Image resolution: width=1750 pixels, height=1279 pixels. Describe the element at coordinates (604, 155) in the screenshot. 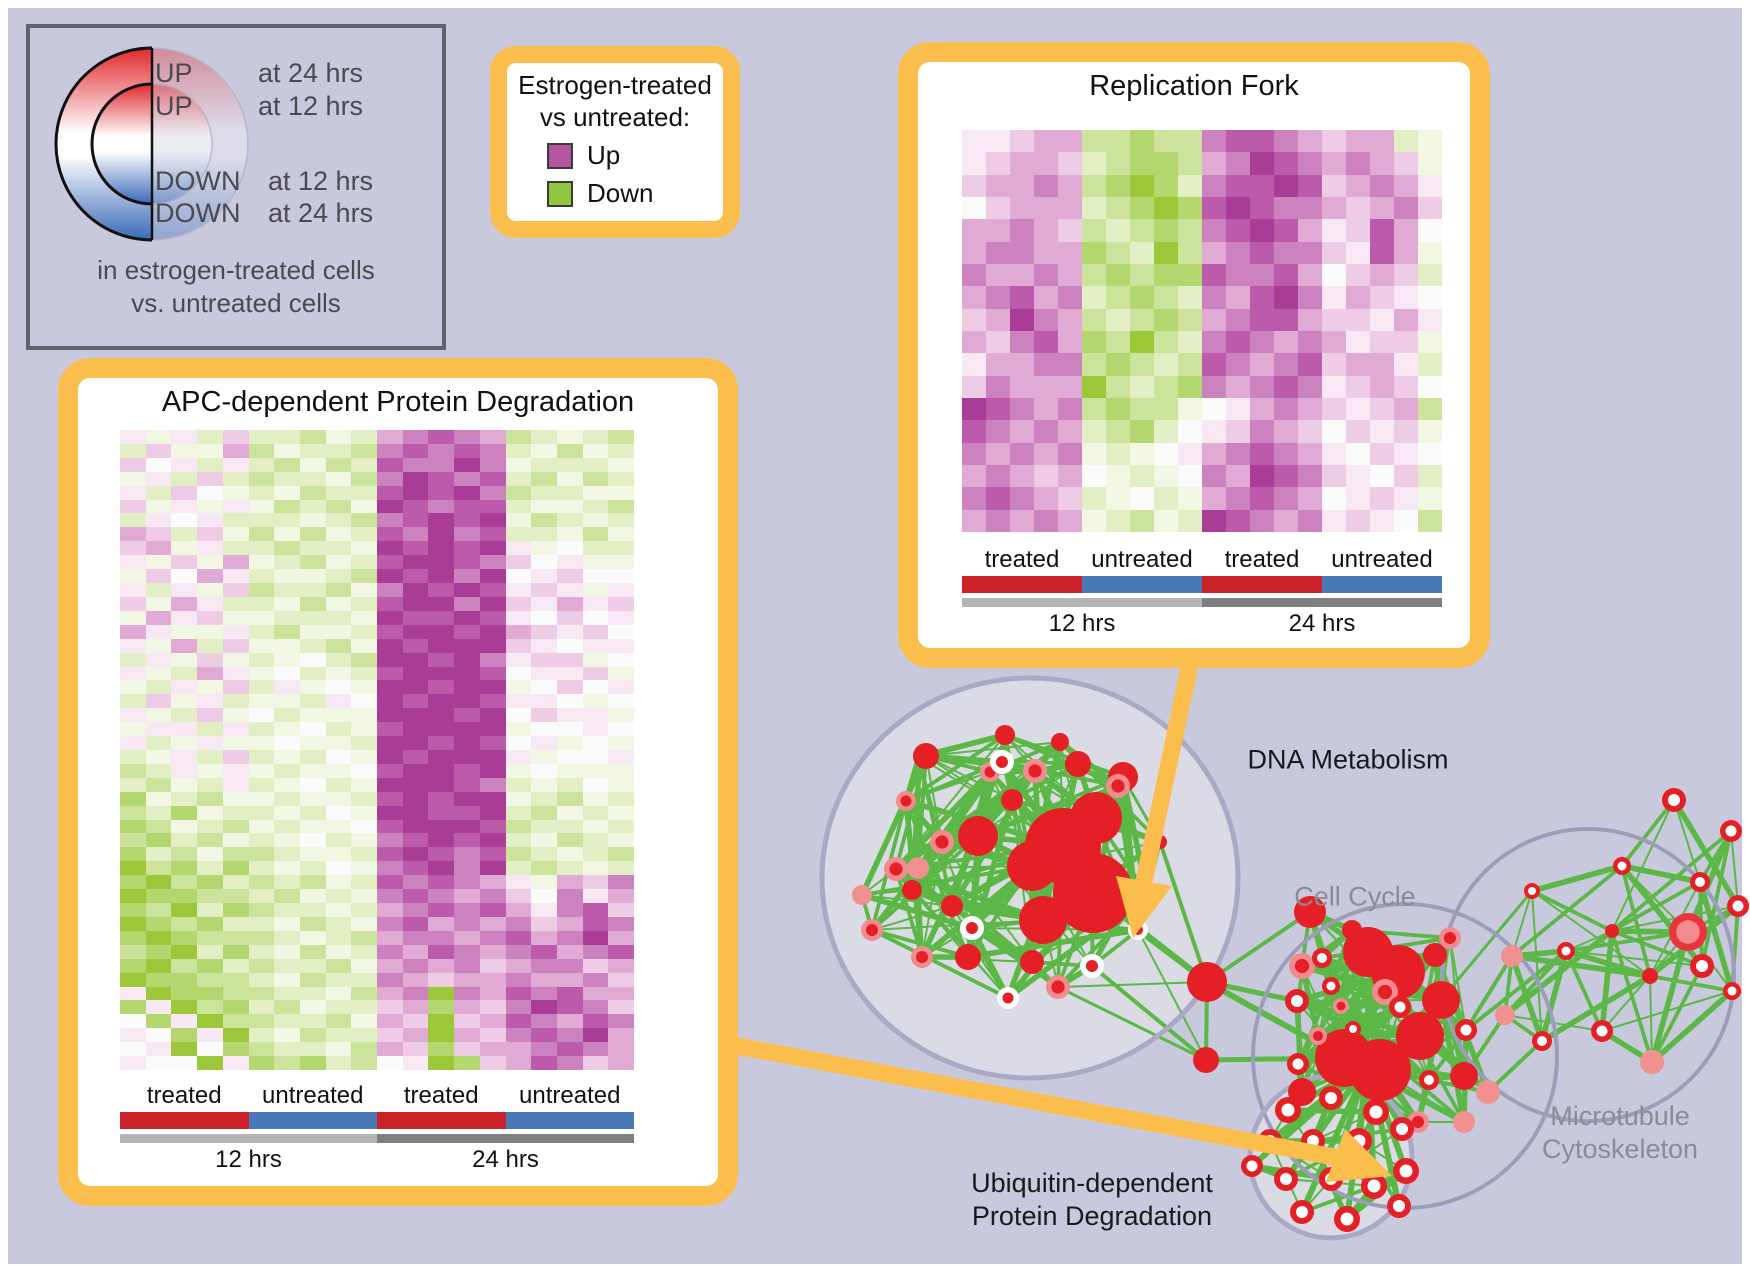

I see `up-label: Up` at that location.